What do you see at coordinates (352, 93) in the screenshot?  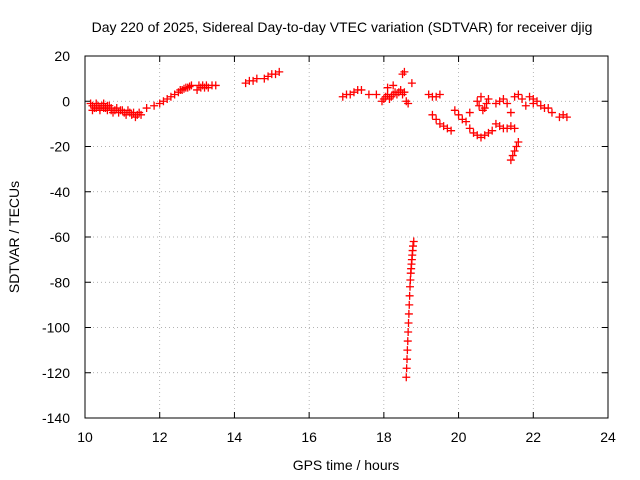 I see `series-arc6` at bounding box center [352, 93].